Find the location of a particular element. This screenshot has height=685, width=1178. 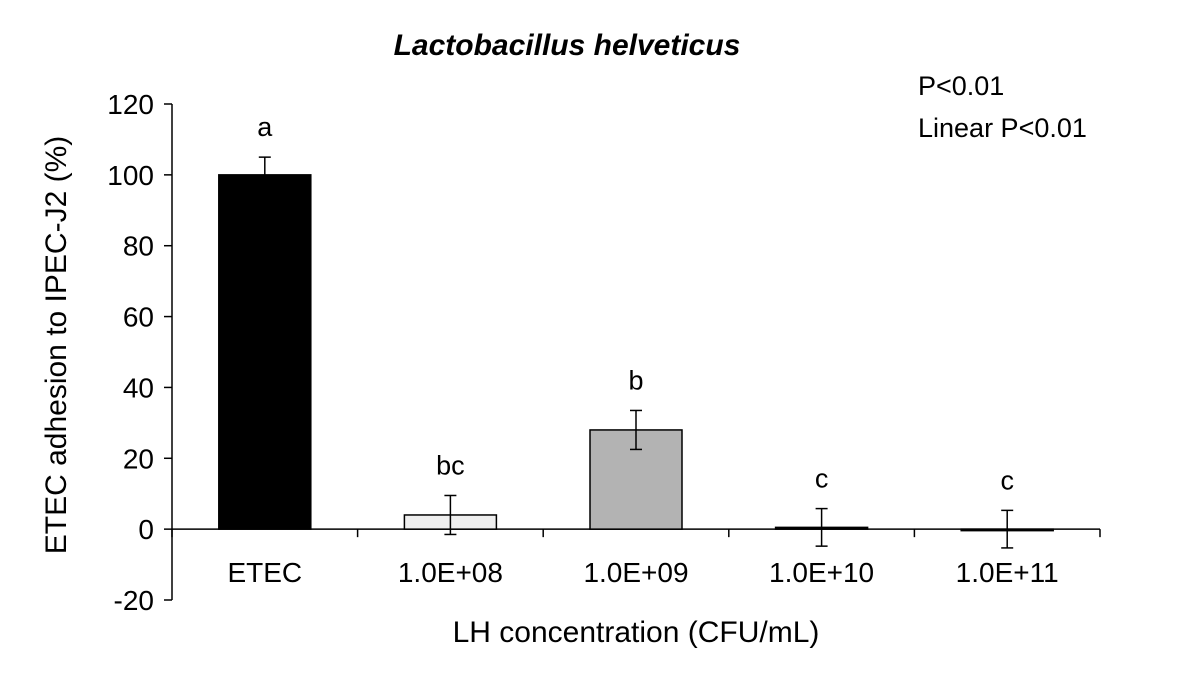

y-tick-label: 120 is located at coordinates (130, 104).